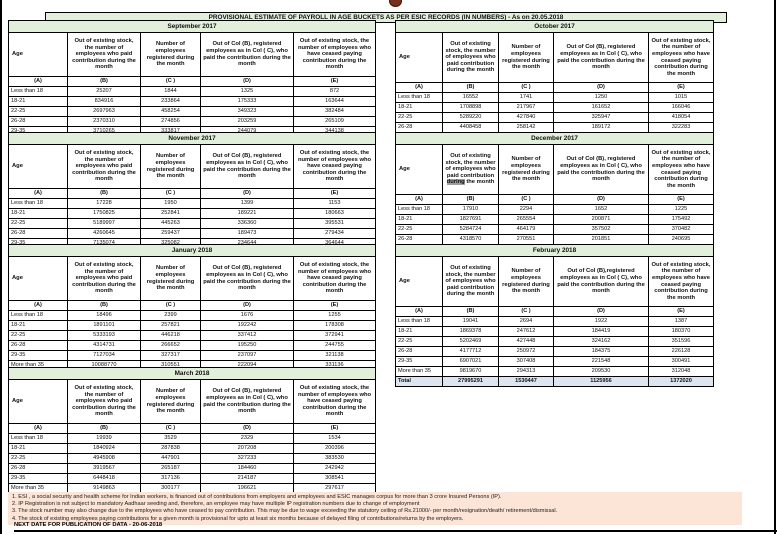  I want to click on cell-c: 447901, so click(170, 458).